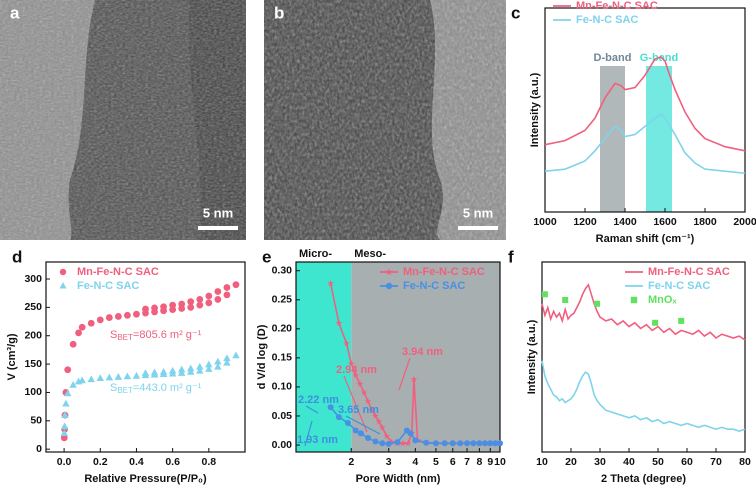 The width and height of the screenshot is (756, 500). I want to click on x-tick-label: 4, so click(415, 462).